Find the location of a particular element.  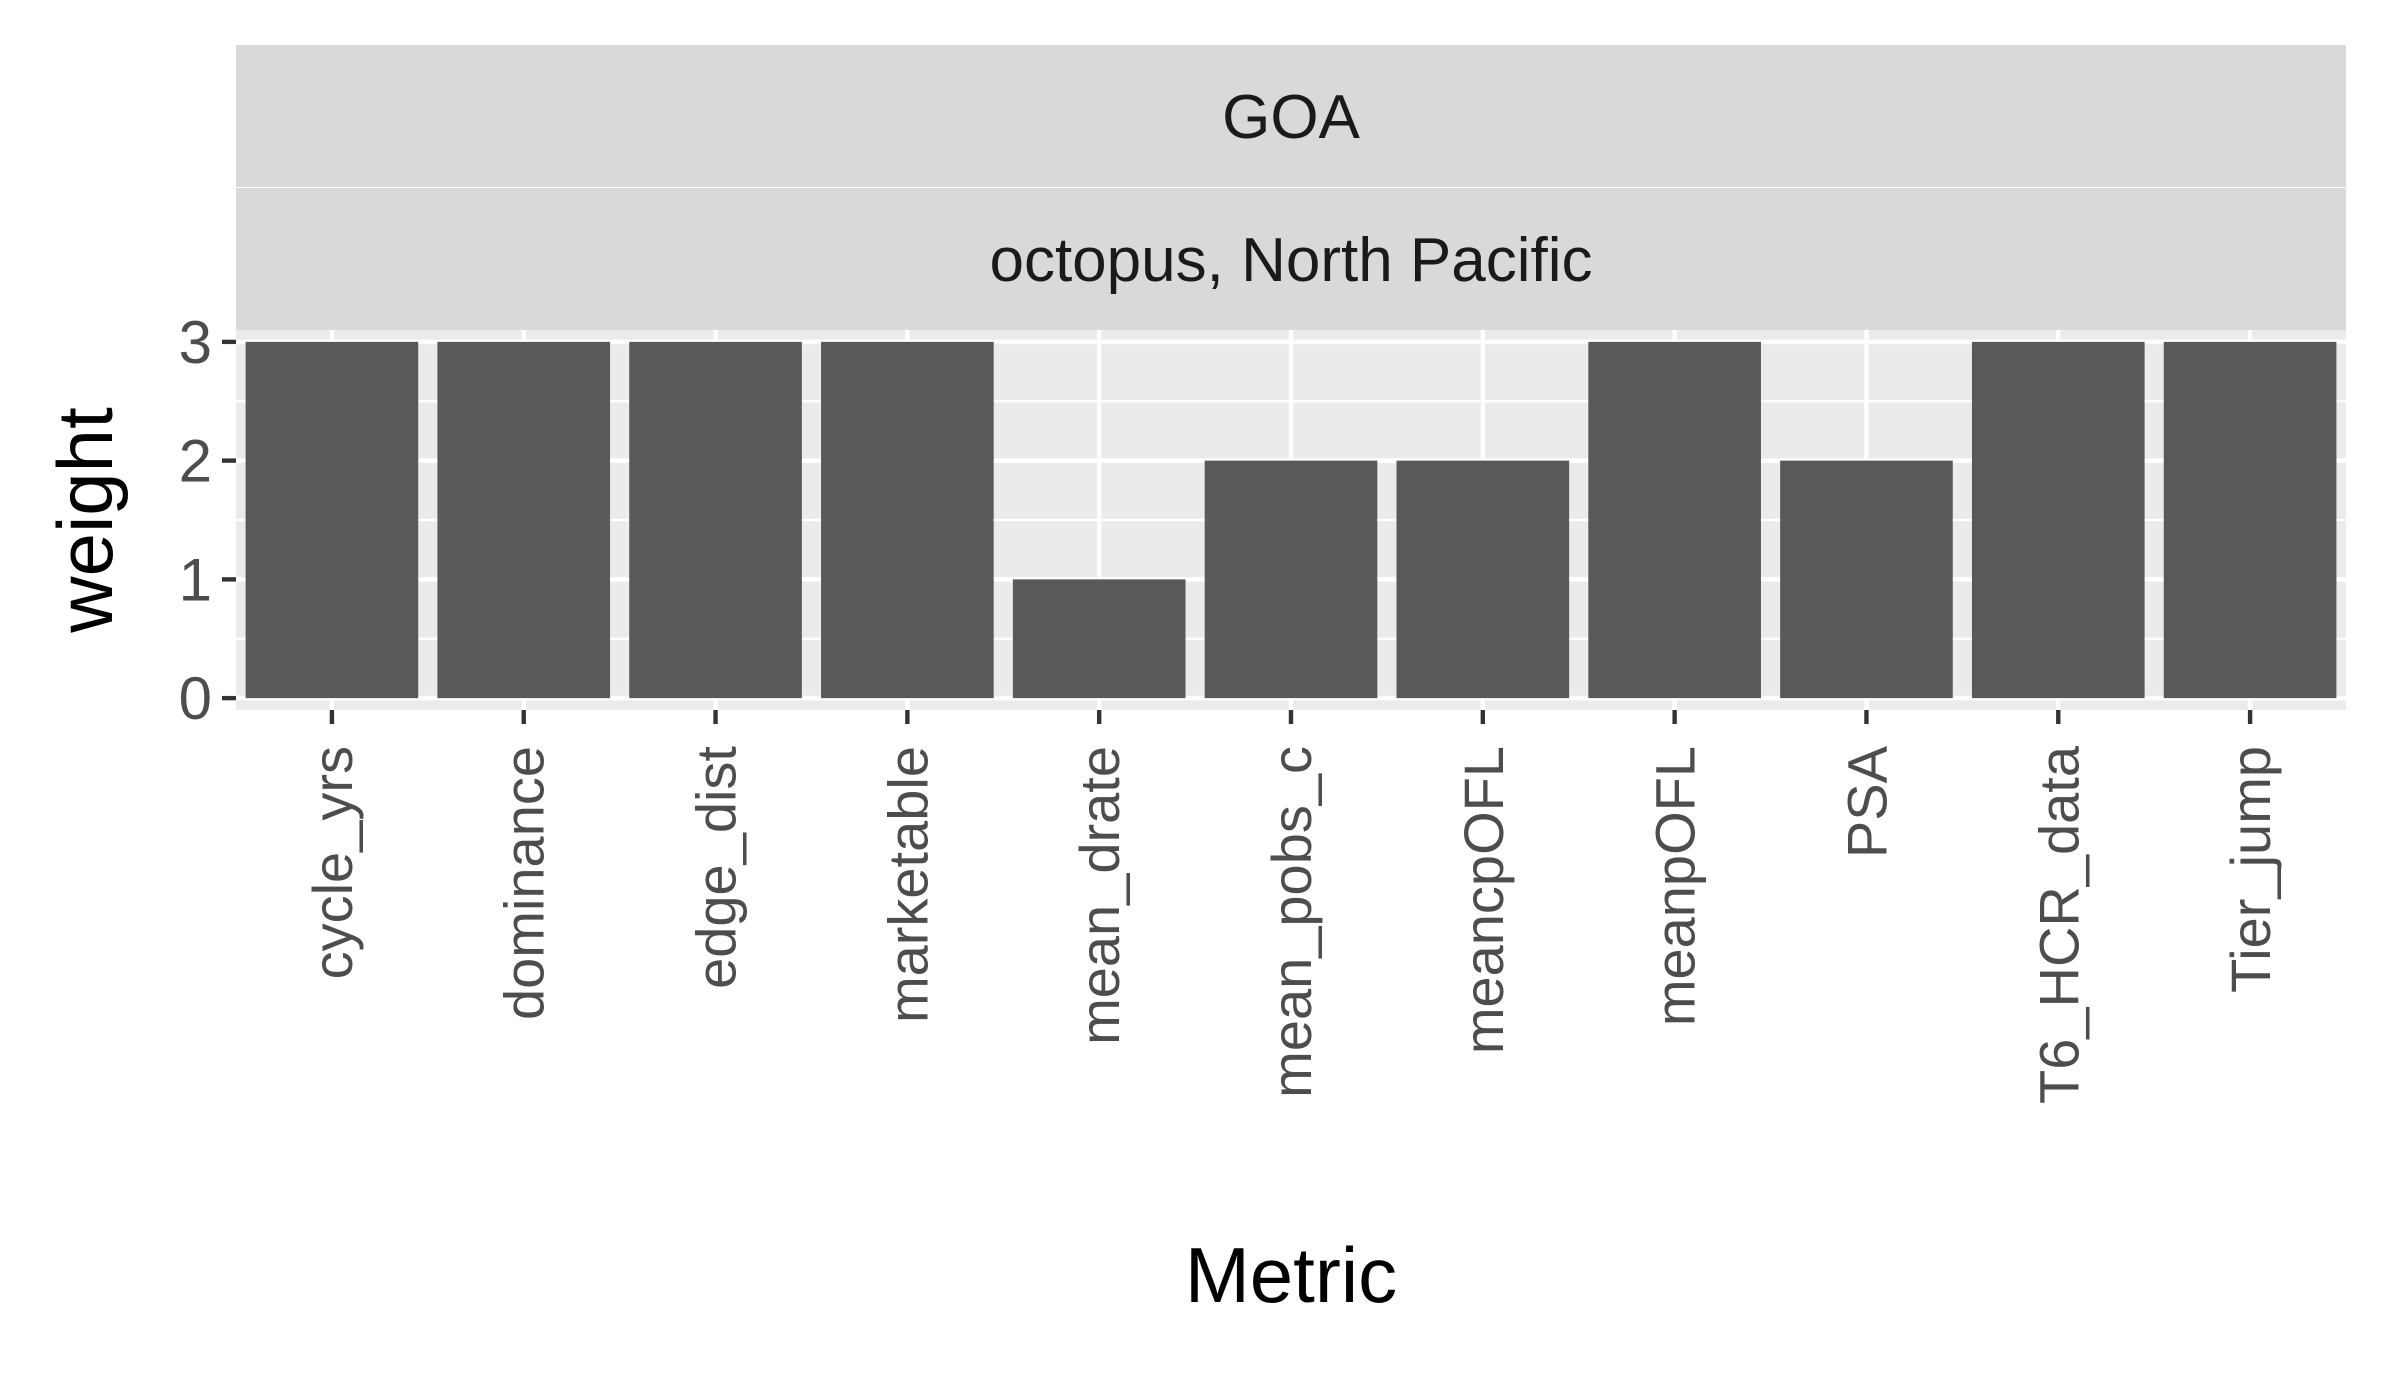

bar-PSA is located at coordinates (1866, 579).